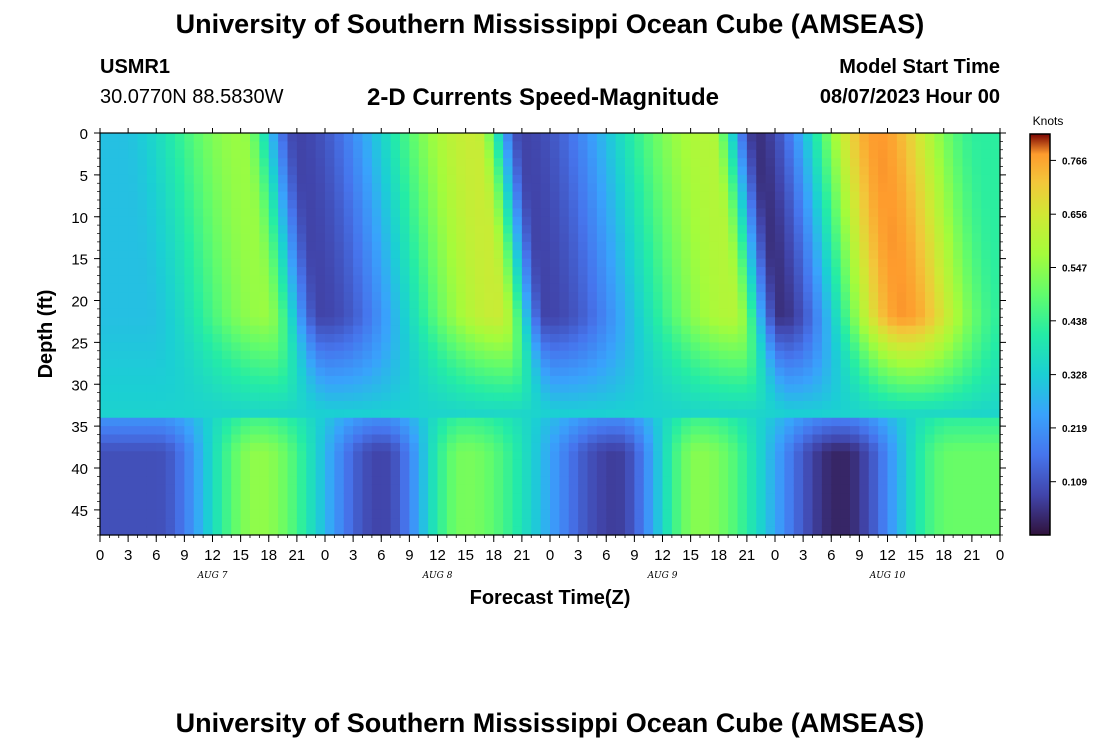 This screenshot has height=750, width=1100. Describe the element at coordinates (437, 555) in the screenshot. I see `x-tick-label: 12` at that location.